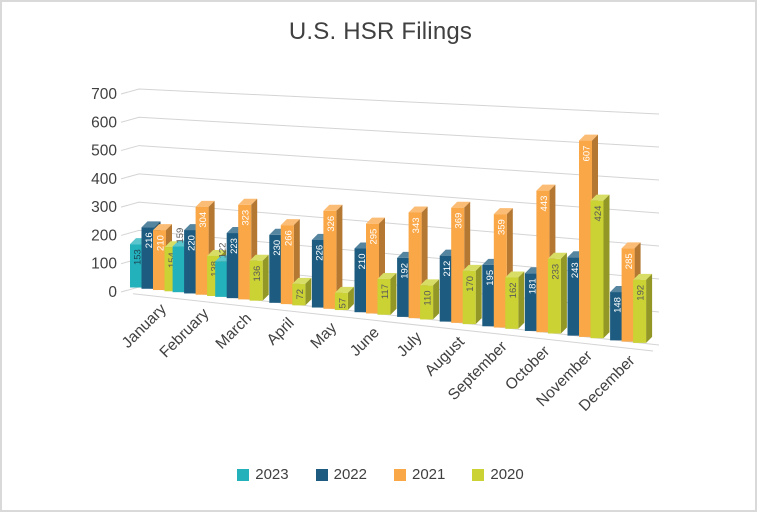  What do you see at coordinates (563, 293) in the screenshot?
I see `bar-side-2020-october` at bounding box center [563, 293].